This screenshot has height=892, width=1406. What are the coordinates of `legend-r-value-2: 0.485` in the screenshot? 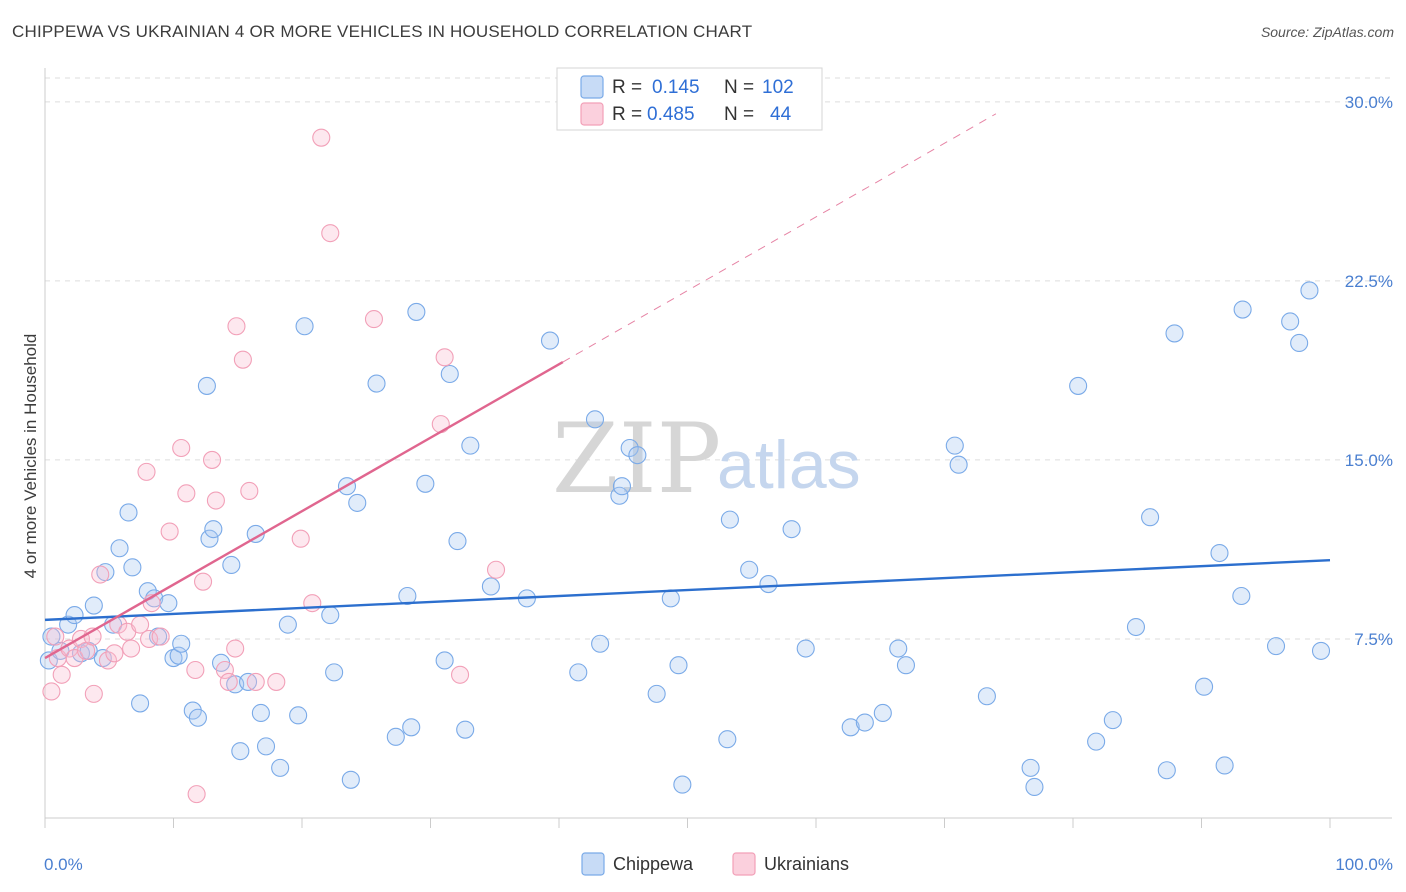 It's located at (671, 114).